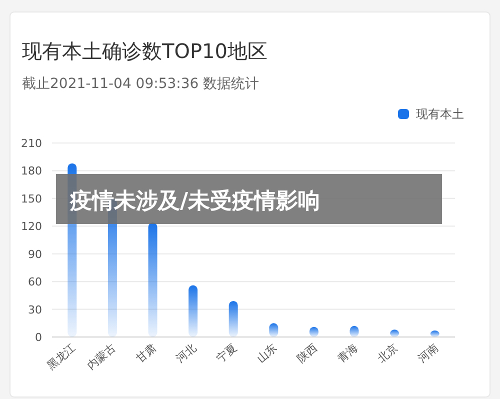 This screenshot has height=399, width=500. I want to click on x-tick-label: 青海, so click(347, 353).